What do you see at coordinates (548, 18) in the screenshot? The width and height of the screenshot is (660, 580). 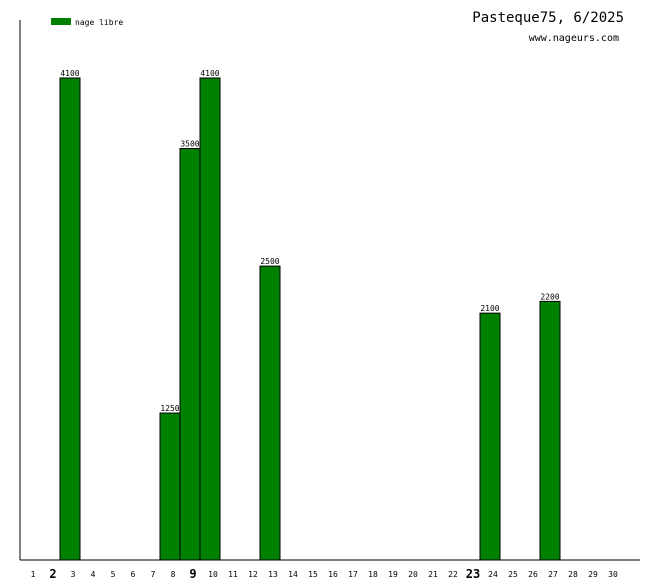 I see `chart-title: Pasteque75, 6/2025` at bounding box center [548, 18].